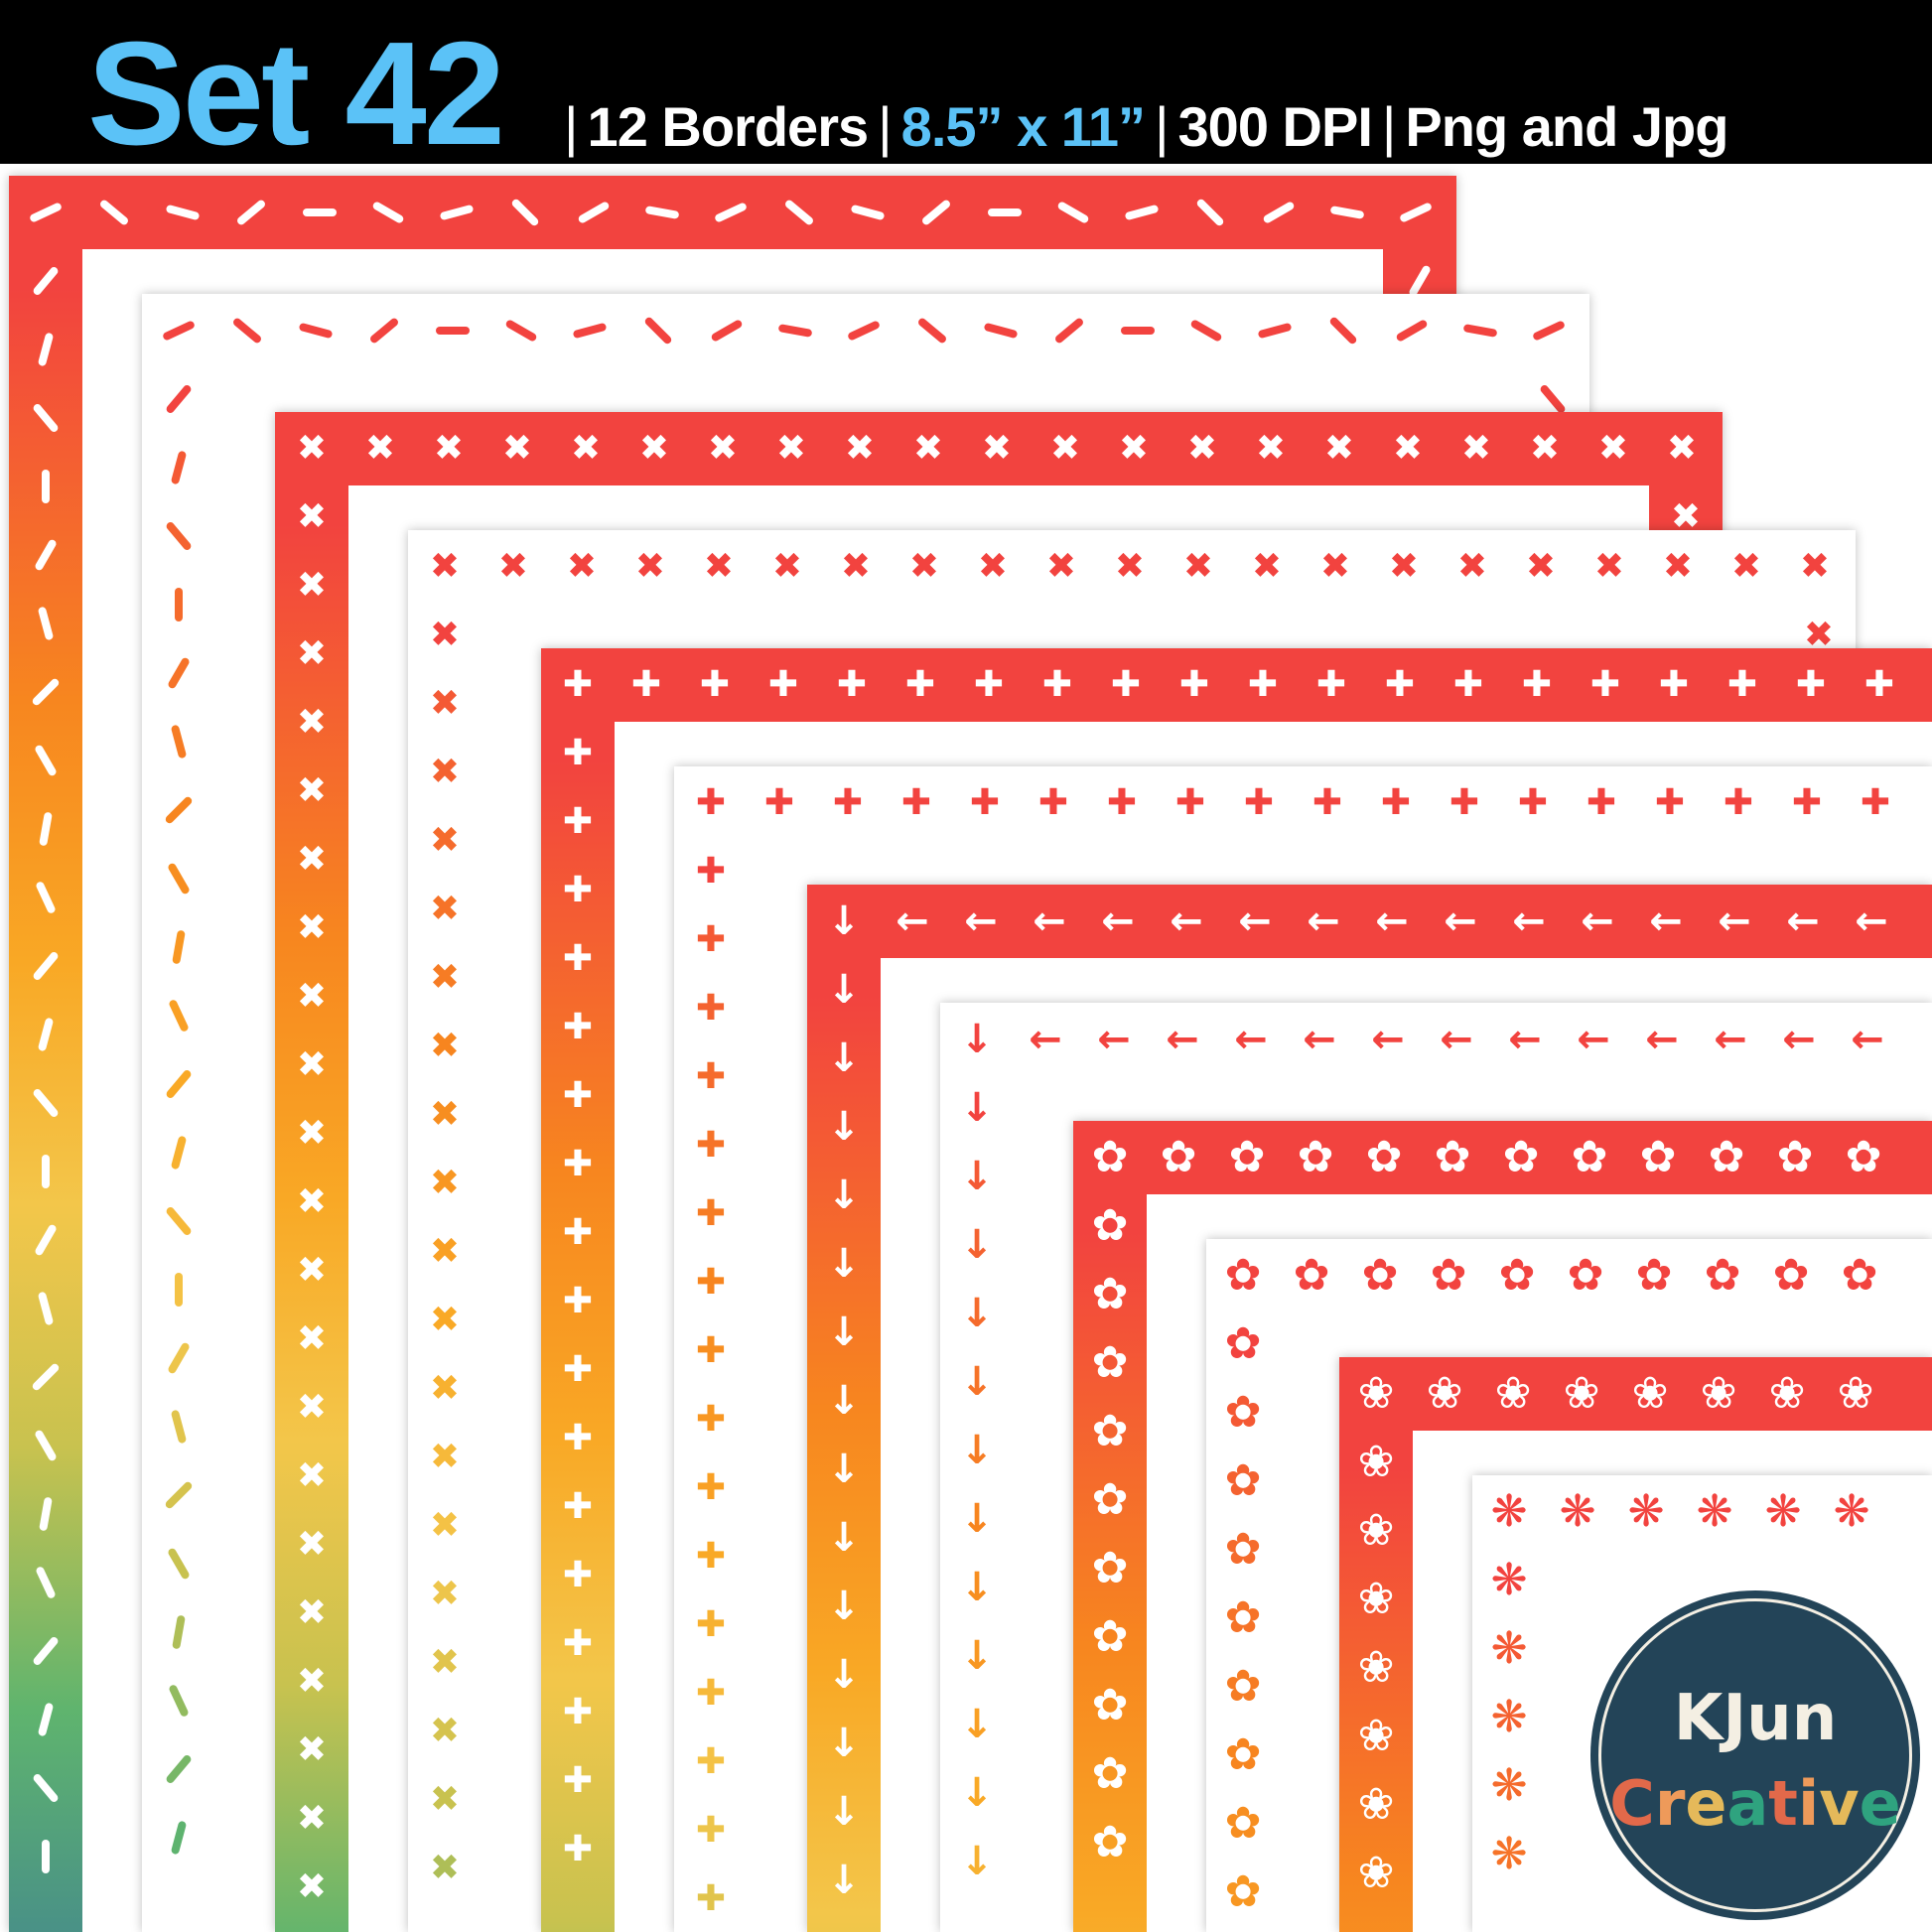 The height and width of the screenshot is (1932, 1932). What do you see at coordinates (1706, 1804) in the screenshot?
I see `logo-letter: e` at bounding box center [1706, 1804].